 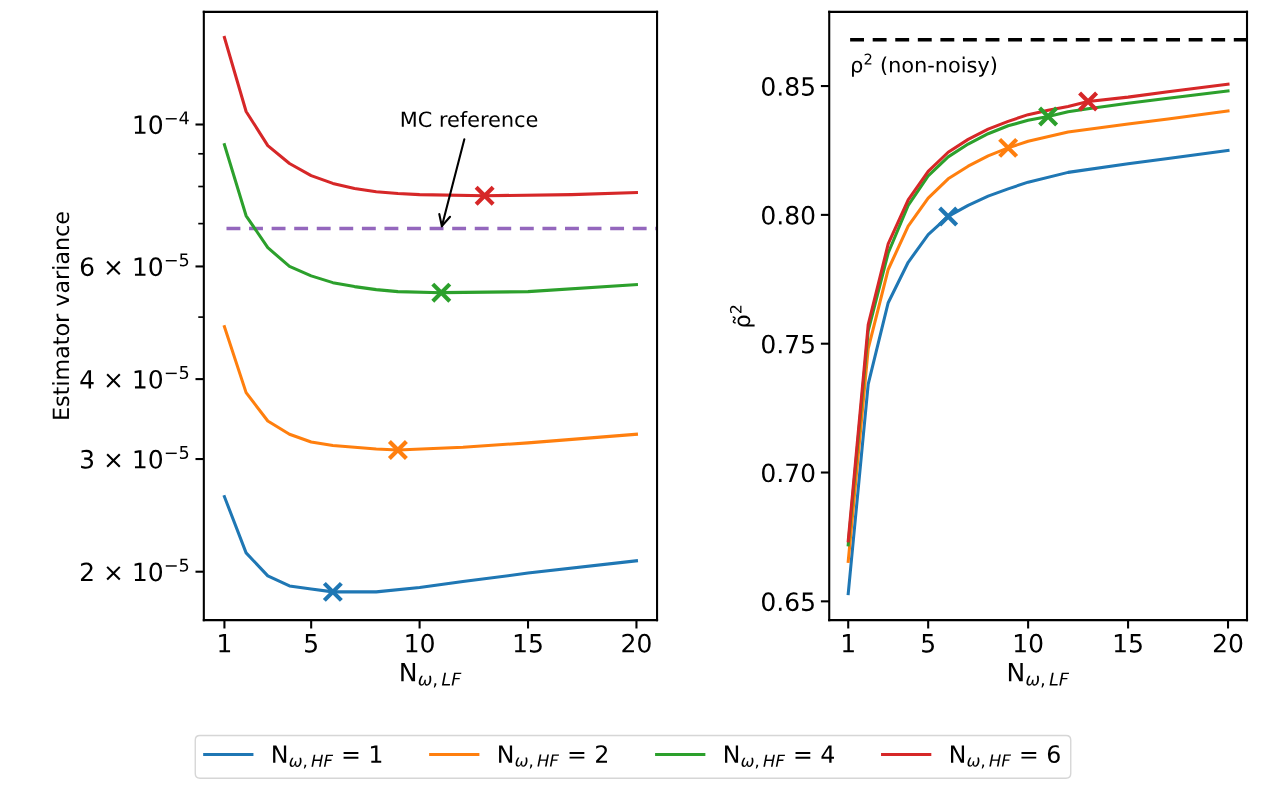 I want to click on y-tick-label: 0.65, so click(x=788, y=602).